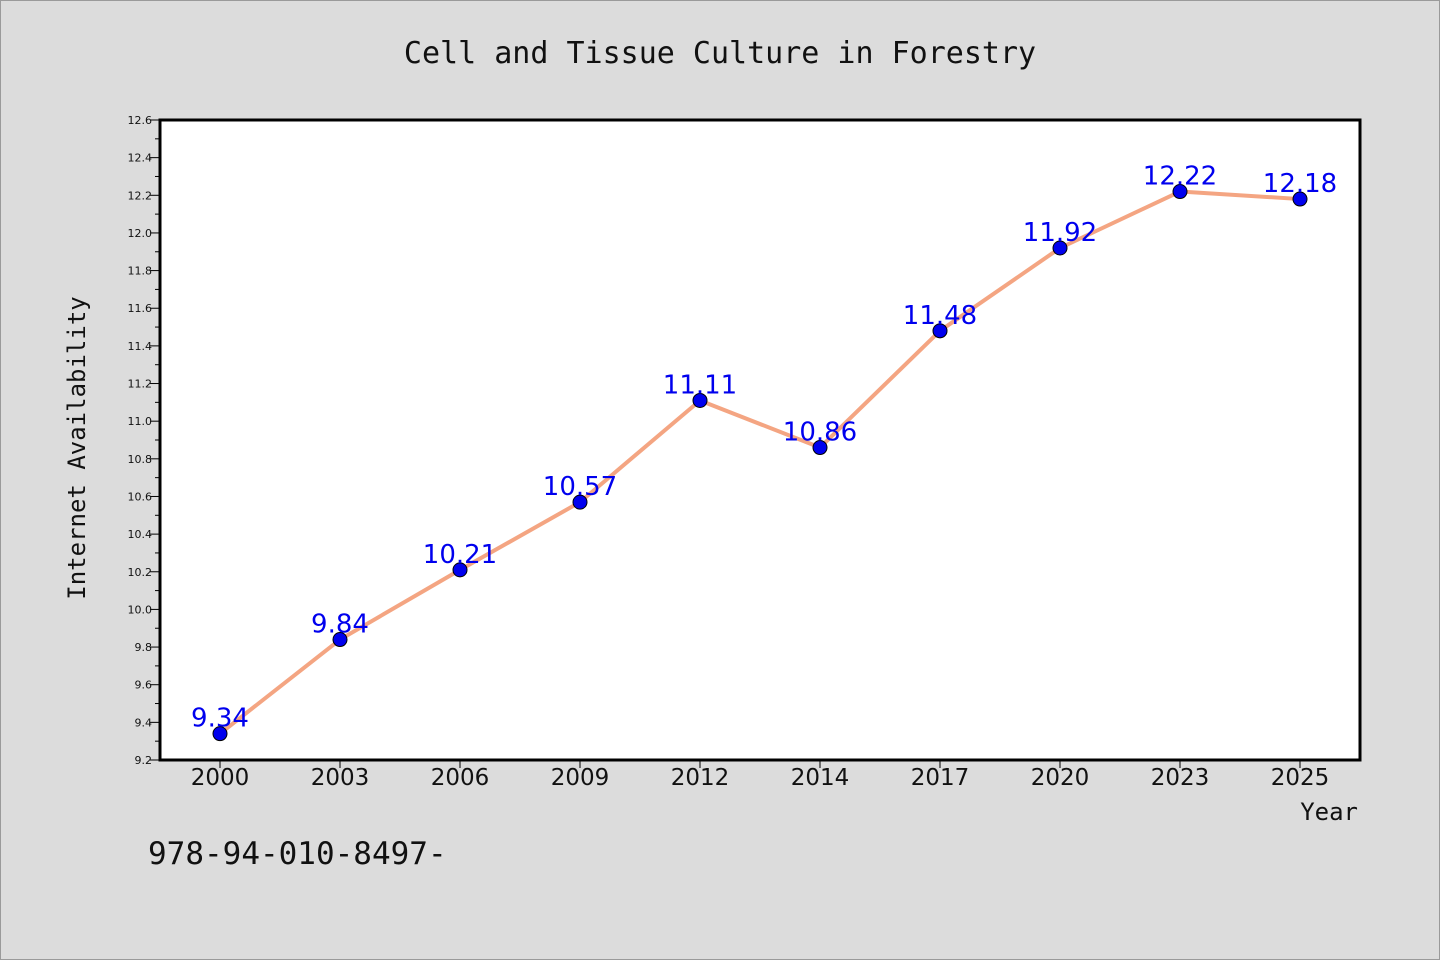  I want to click on y-tick-label: 9.4, so click(144, 722).